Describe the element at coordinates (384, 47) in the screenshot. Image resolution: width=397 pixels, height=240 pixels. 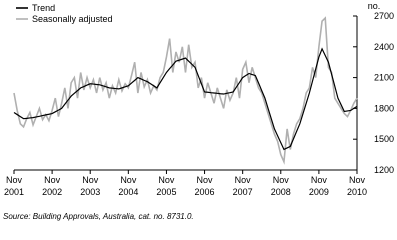
I see `y-tick-label: 2400` at that location.